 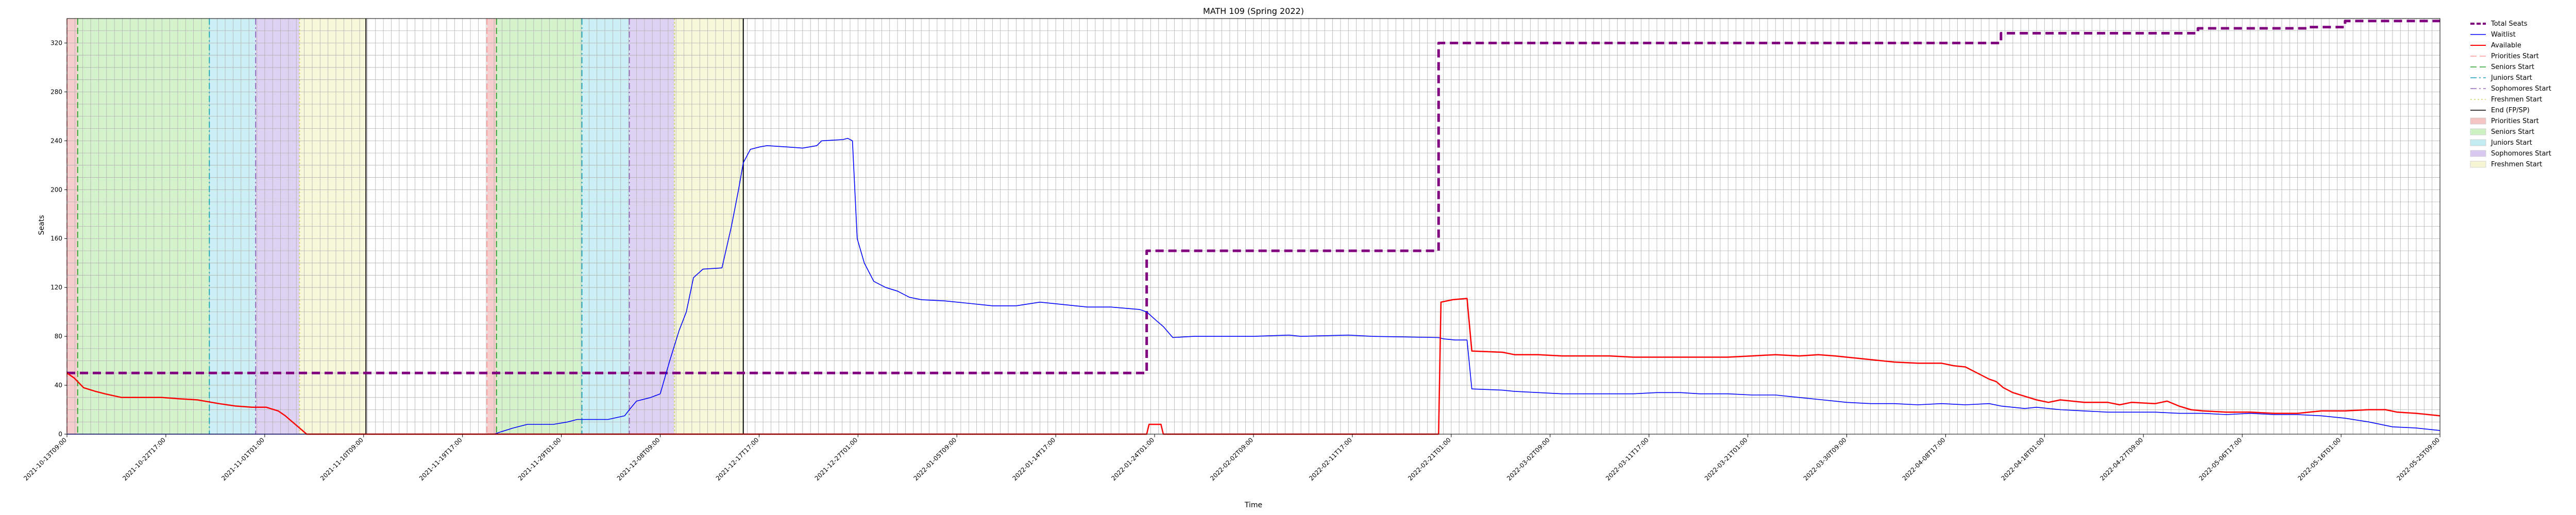 I want to click on x-tick-label: 2021-10-22T17:00, so click(x=144, y=459).